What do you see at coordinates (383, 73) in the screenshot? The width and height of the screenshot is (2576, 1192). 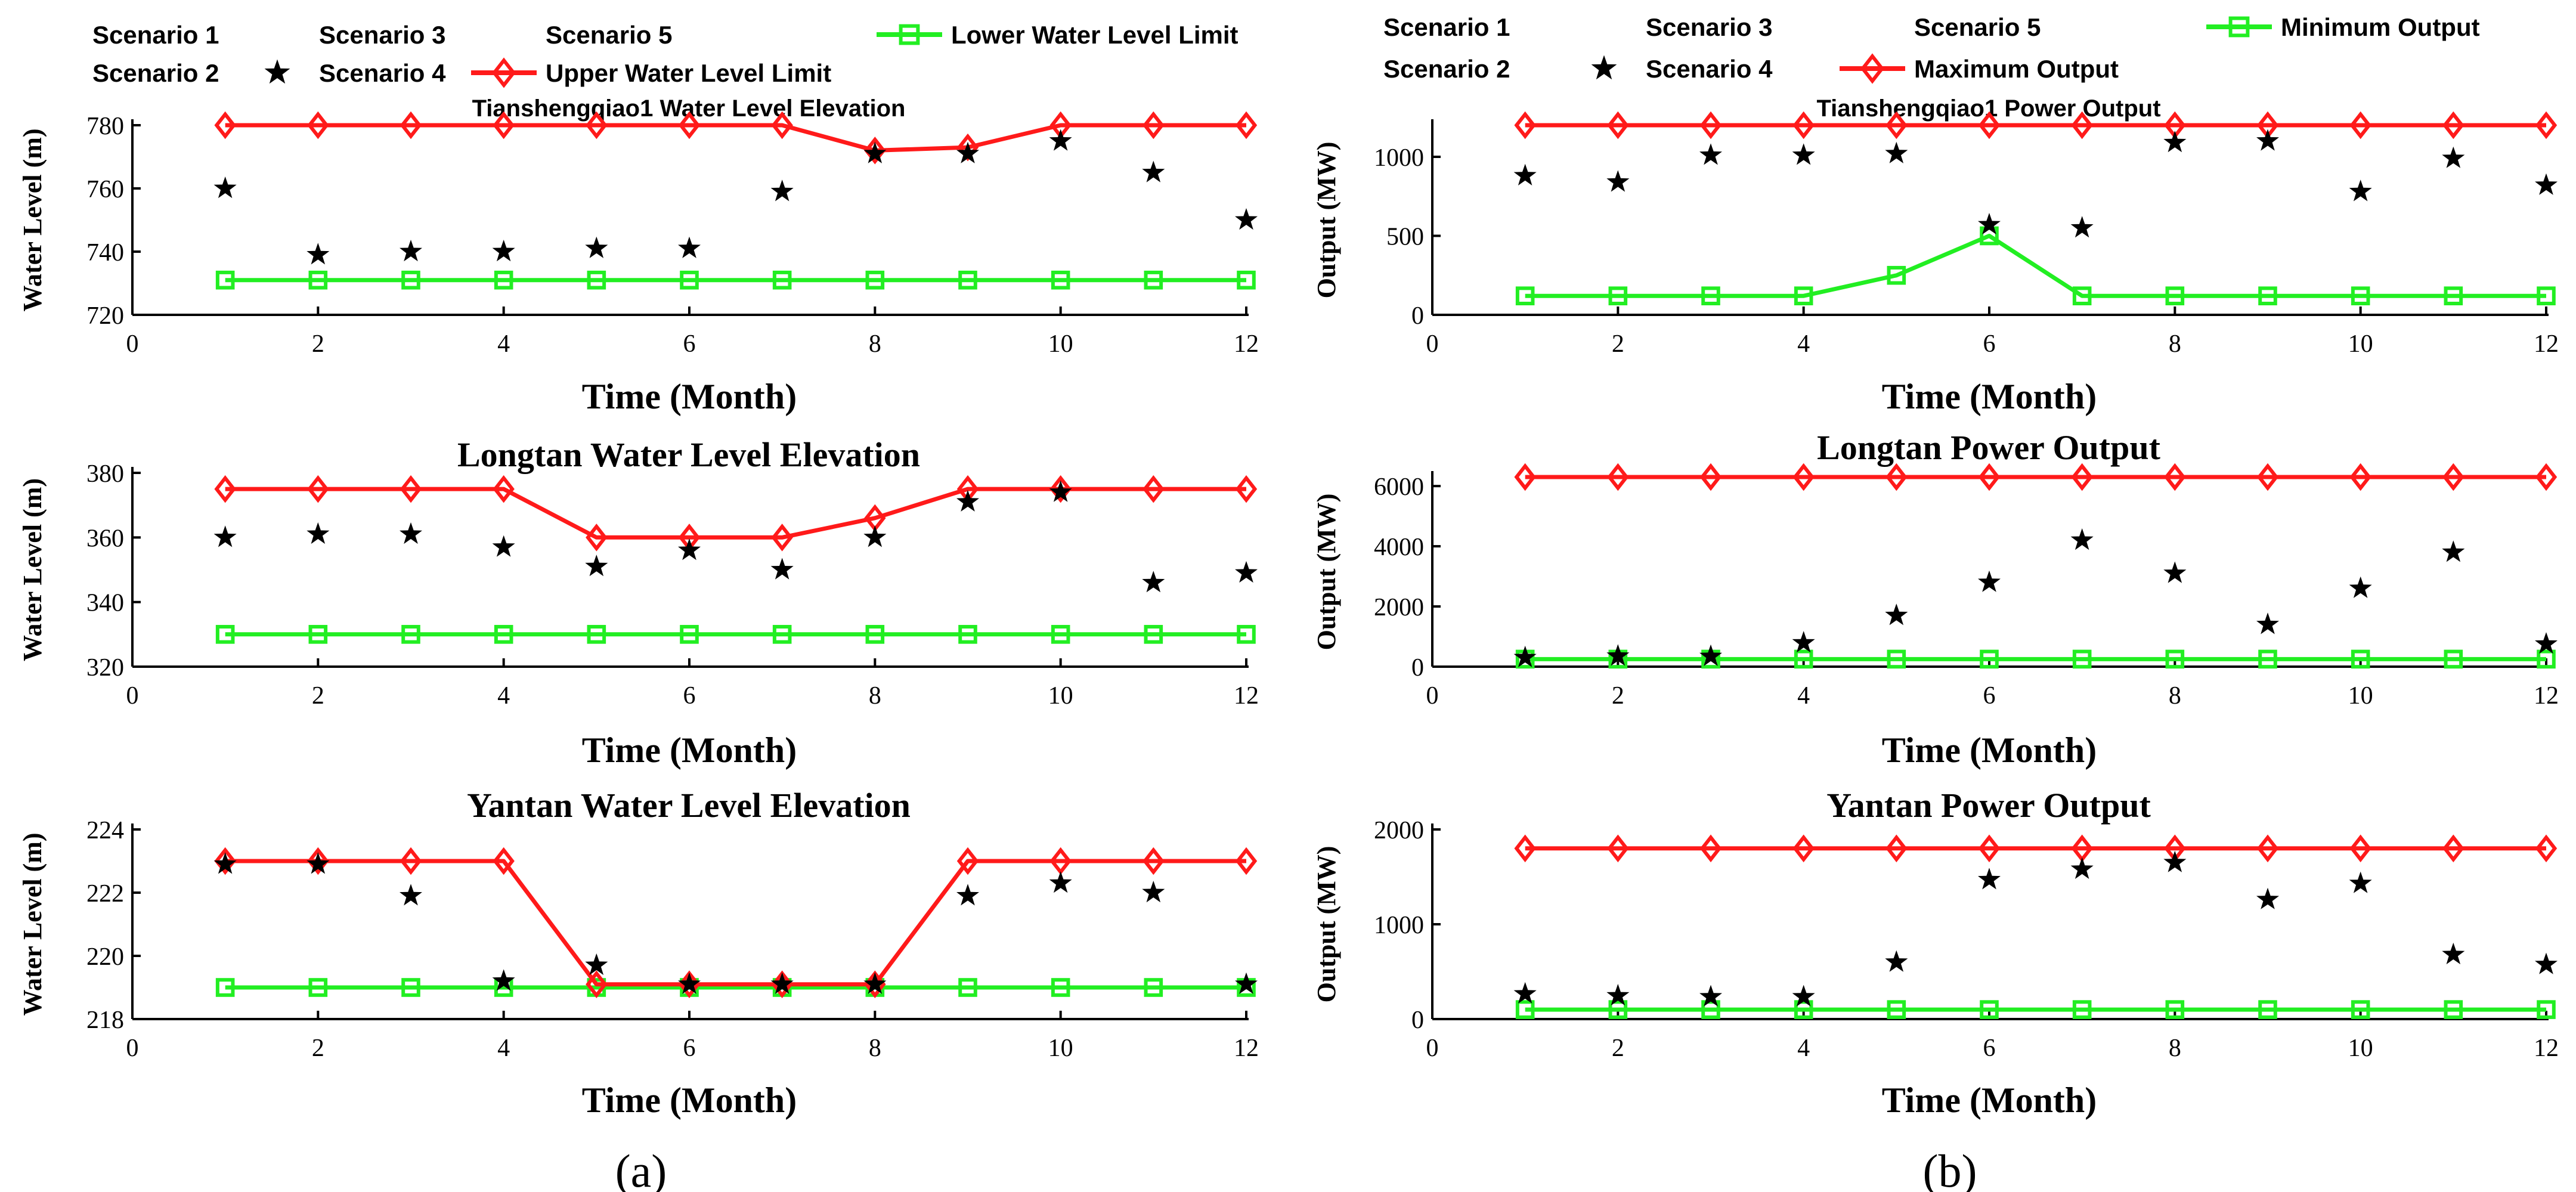 I see `legend-label-s4: Scenario 4` at bounding box center [383, 73].